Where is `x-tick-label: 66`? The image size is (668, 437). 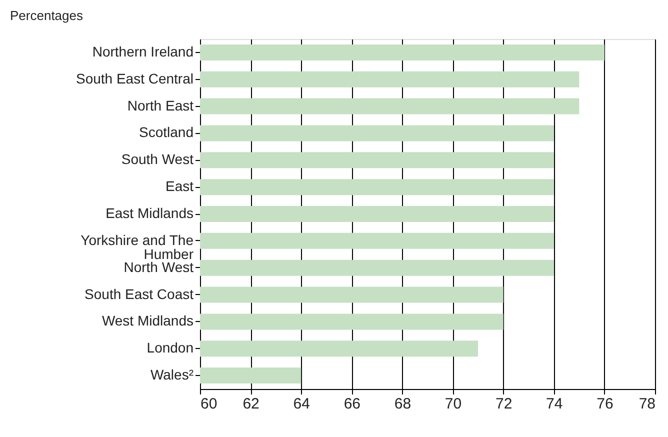
x-tick-label: 66 is located at coordinates (352, 404).